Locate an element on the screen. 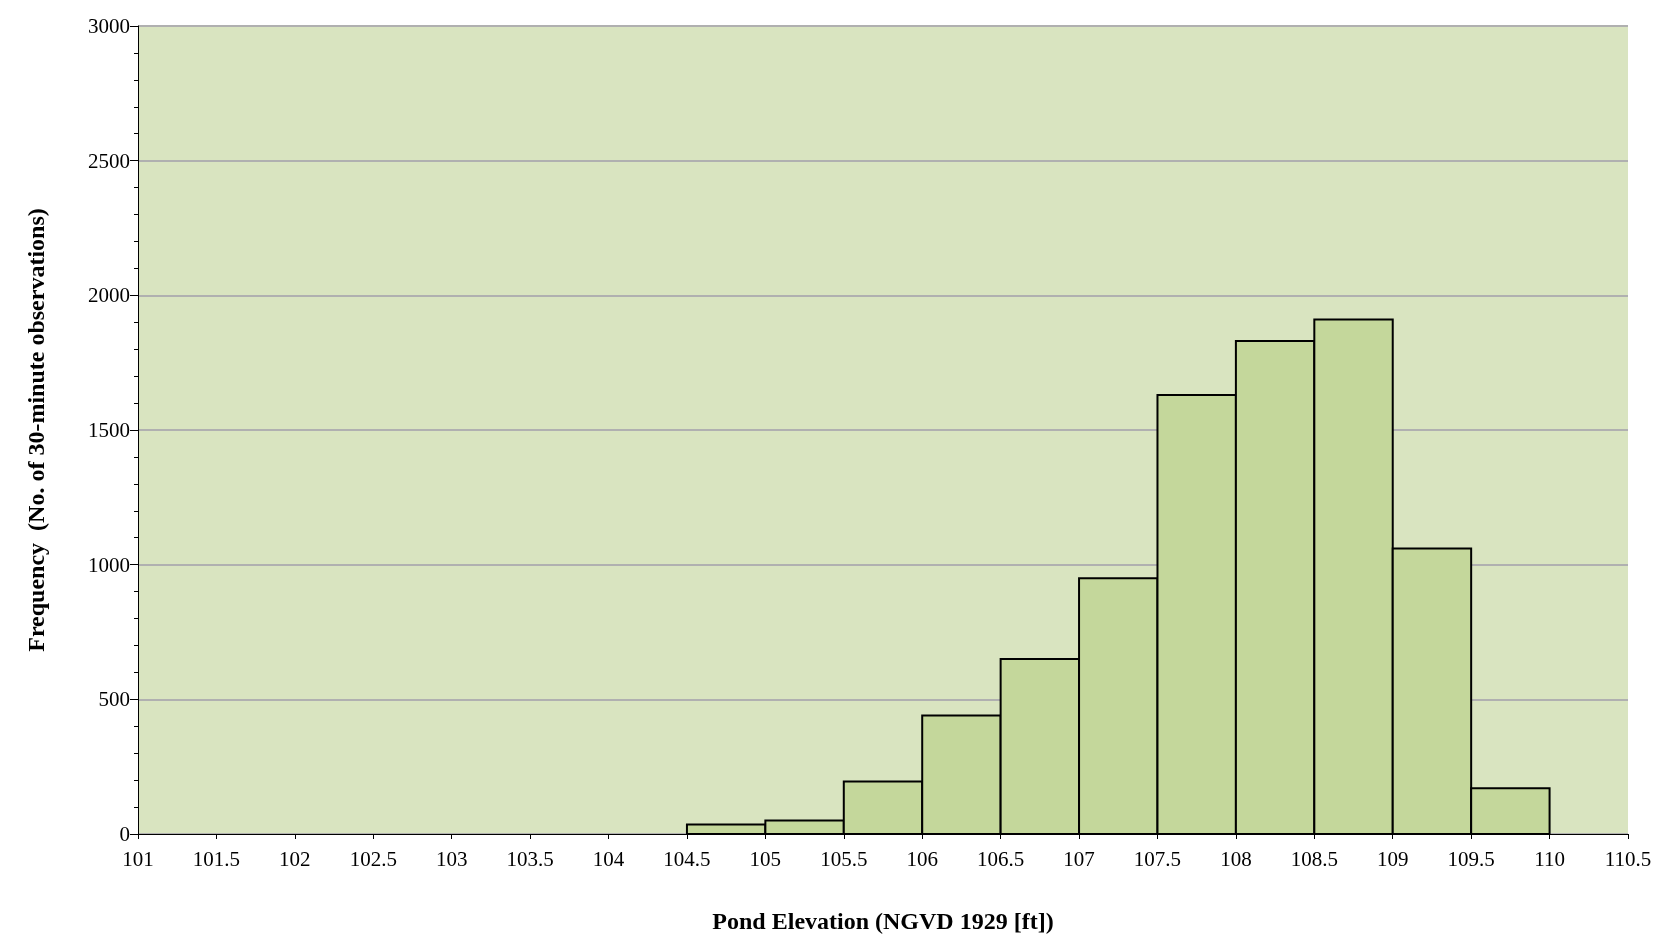  y-axis-title: Frequency (No. of 30-minute observations) is located at coordinates (36, 430).